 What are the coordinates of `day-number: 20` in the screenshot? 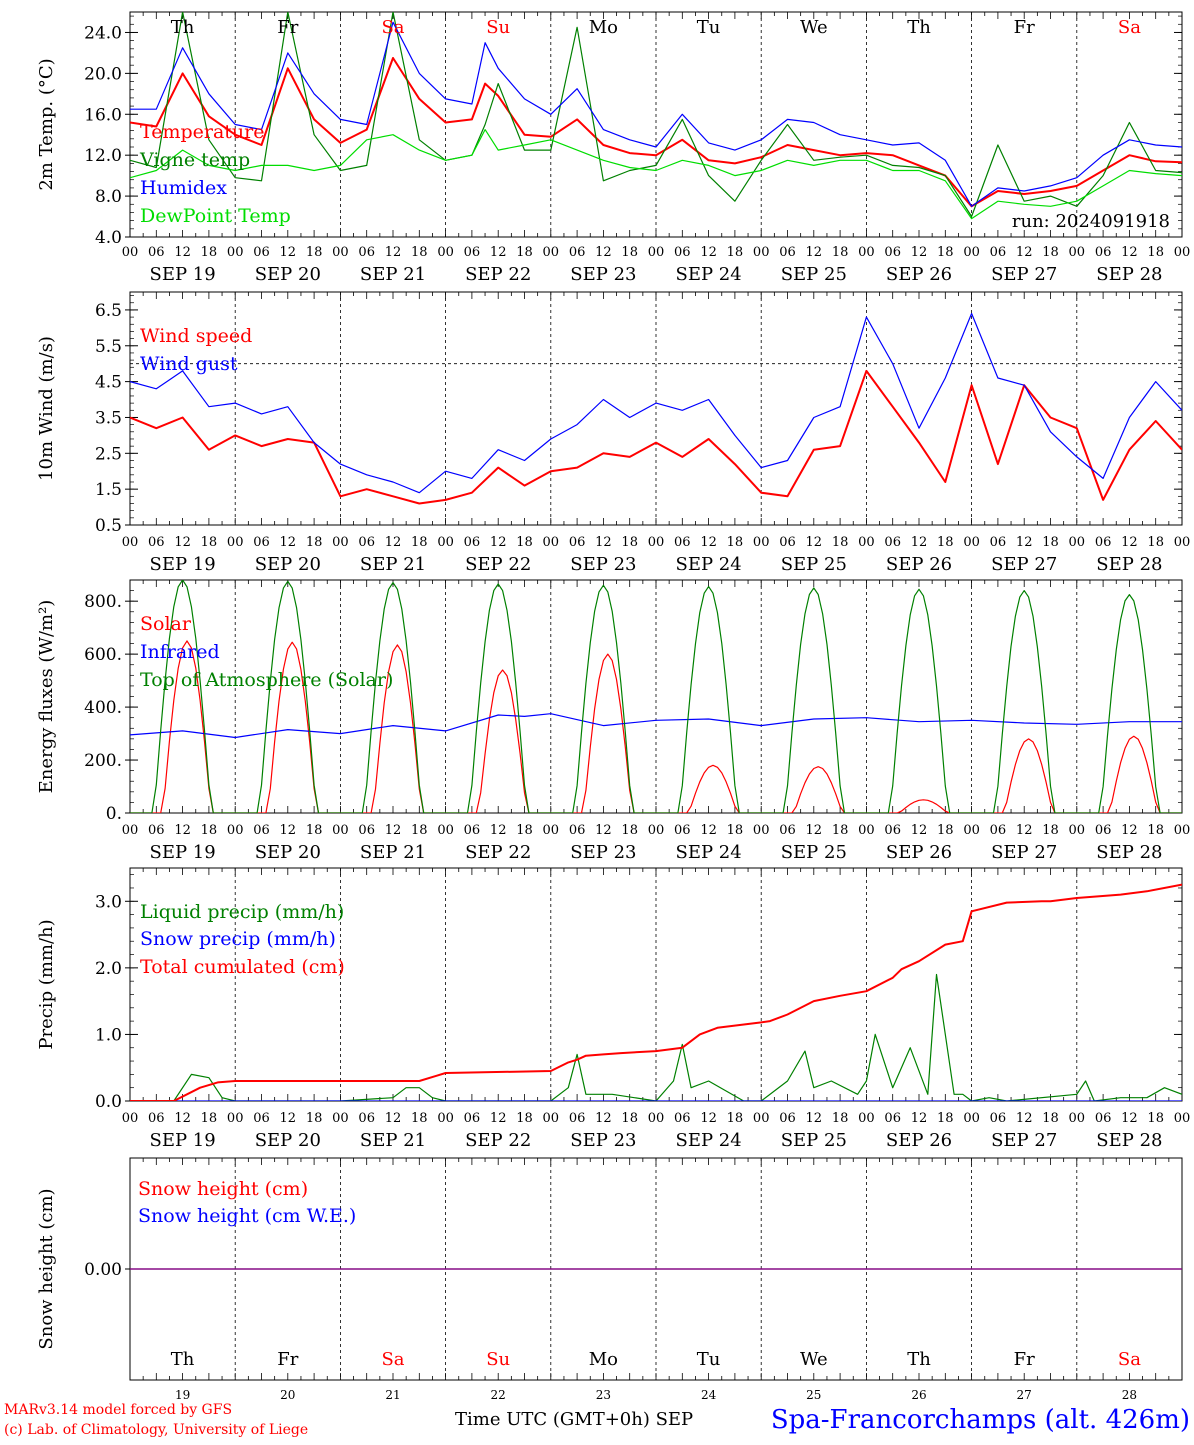 It's located at (287, 1395).